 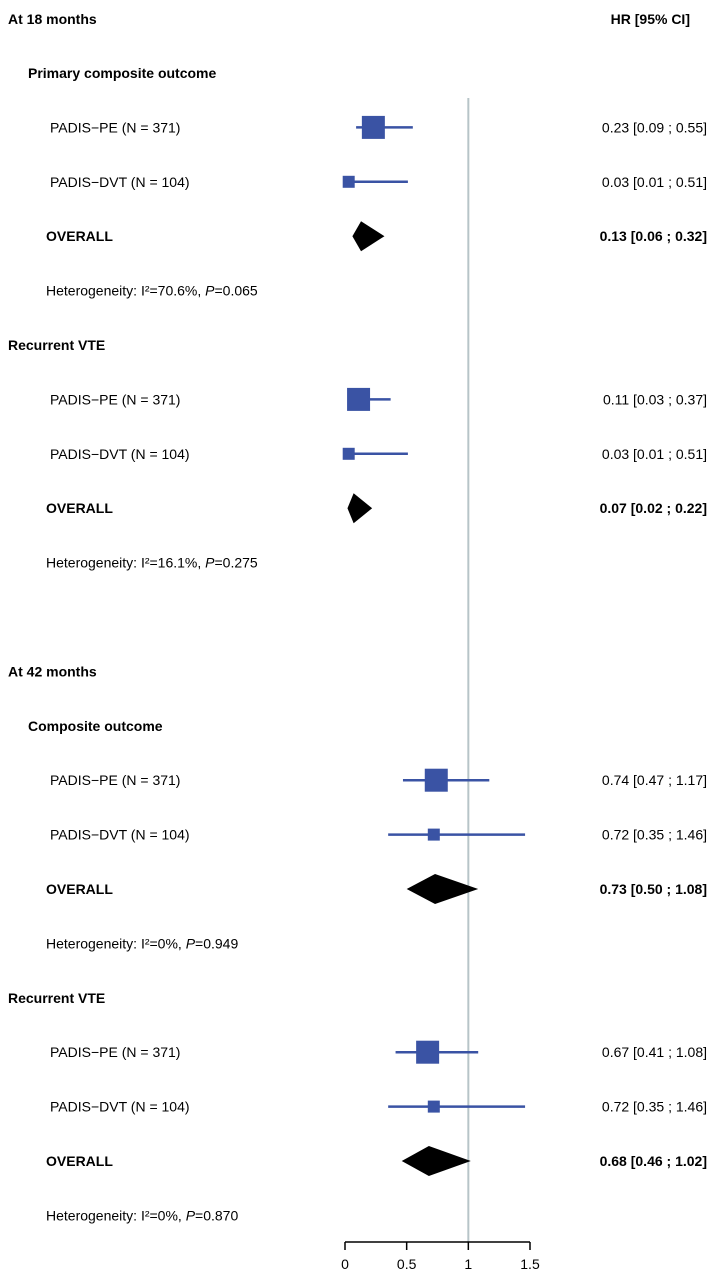 What do you see at coordinates (650, 19) in the screenshot?
I see `header-right-label: HR [95% CI]` at bounding box center [650, 19].